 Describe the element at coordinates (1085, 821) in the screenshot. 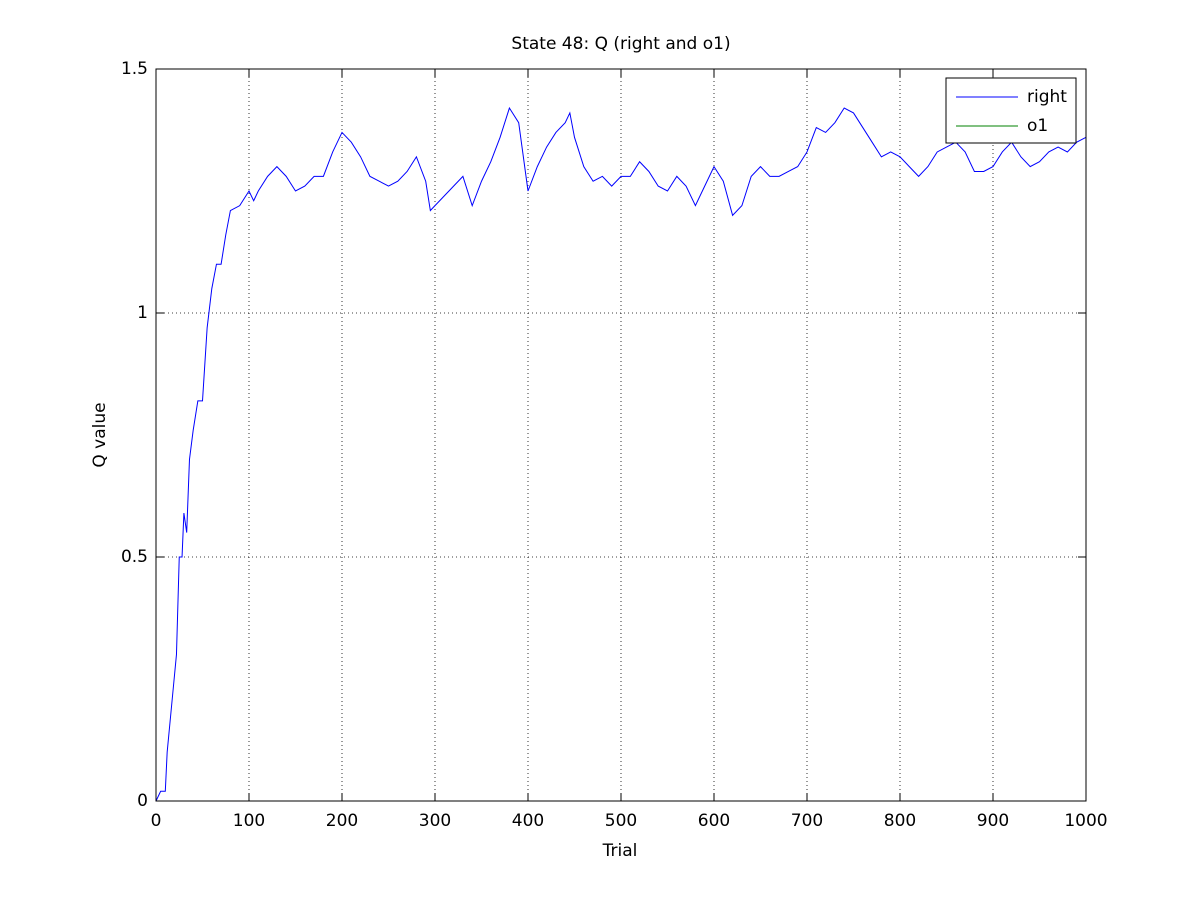

I see `x-tick-label: 1000` at that location.